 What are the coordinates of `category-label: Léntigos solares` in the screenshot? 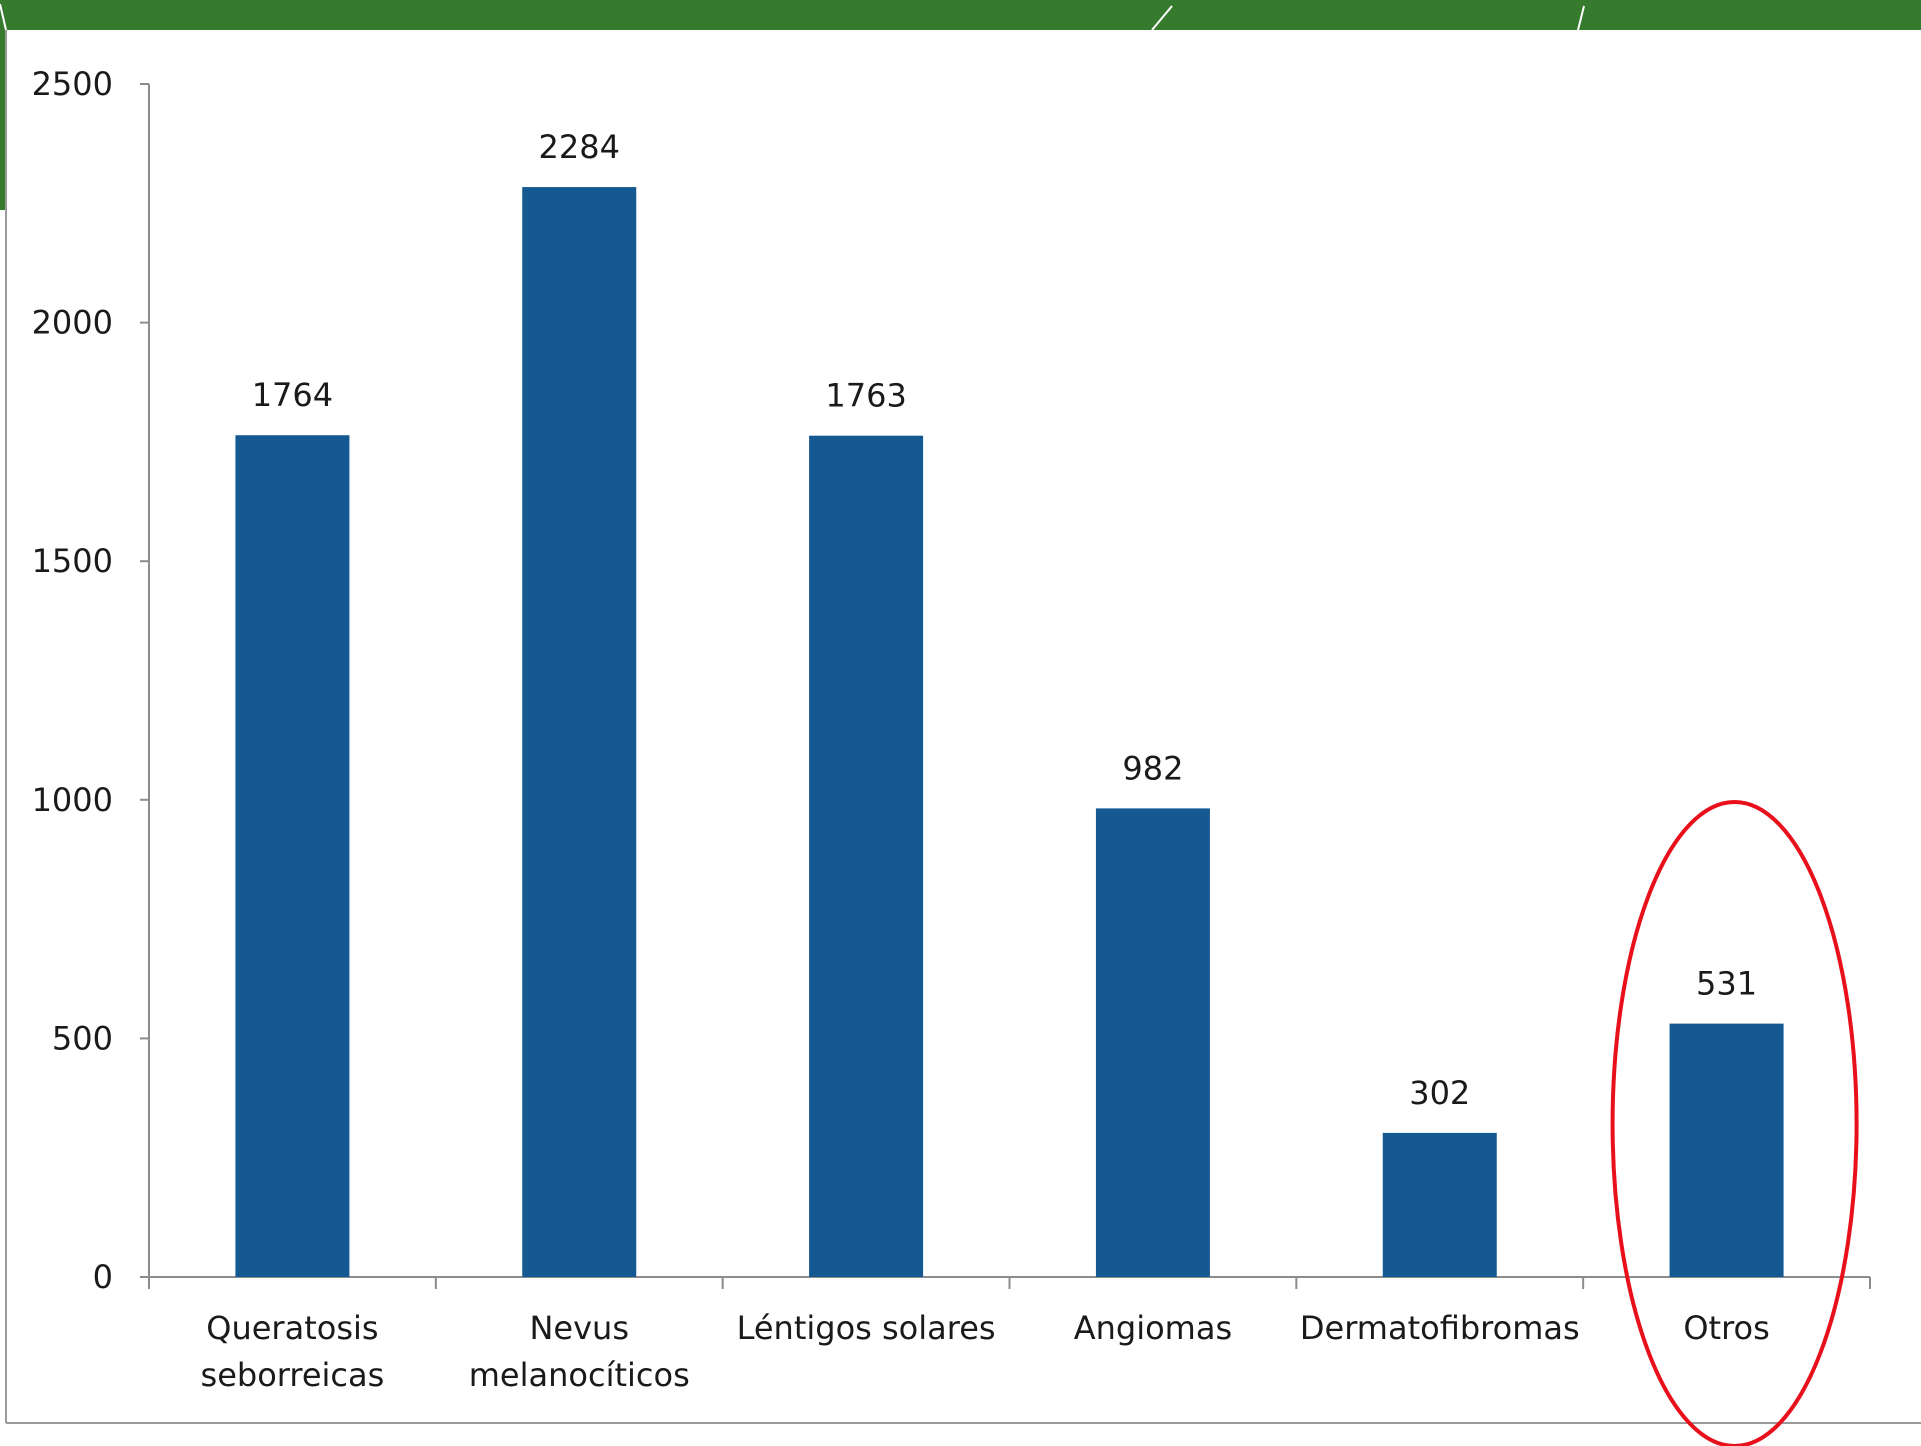 It's located at (866, 1328).